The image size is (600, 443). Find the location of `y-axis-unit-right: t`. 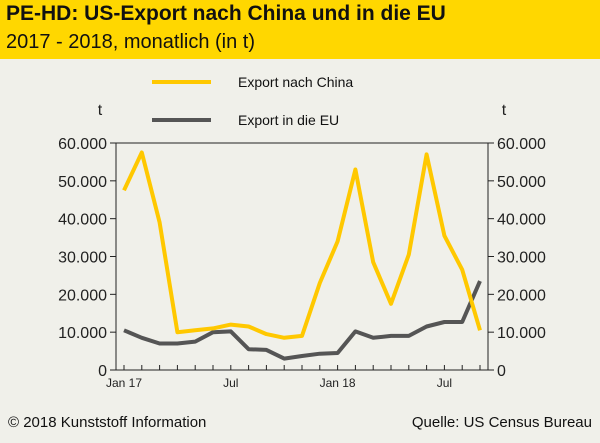

y-axis-unit-right: t is located at coordinates (504, 110).